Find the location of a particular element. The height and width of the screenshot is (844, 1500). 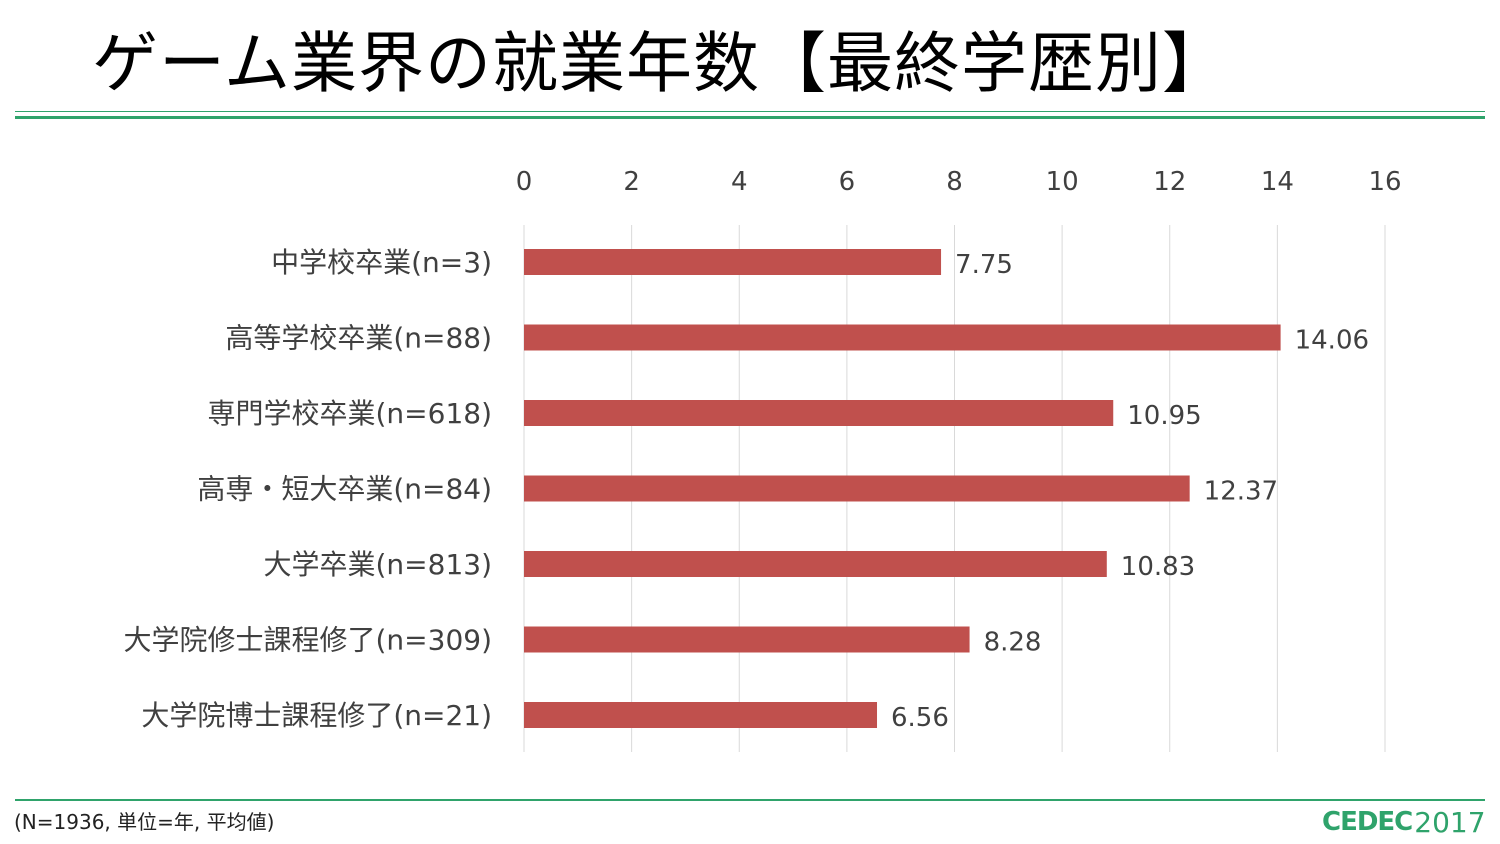

x-tick-label: 8 is located at coordinates (954, 182).